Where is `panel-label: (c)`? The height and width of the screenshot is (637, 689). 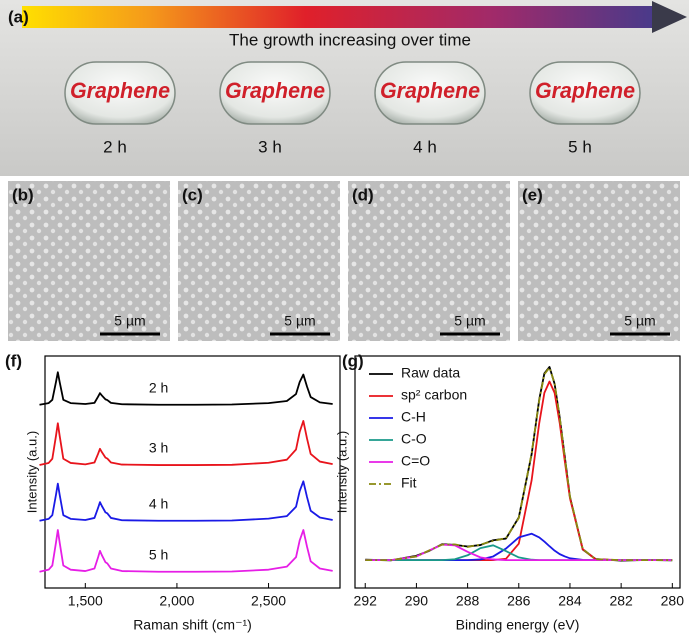 panel-label: (c) is located at coordinates (192, 194).